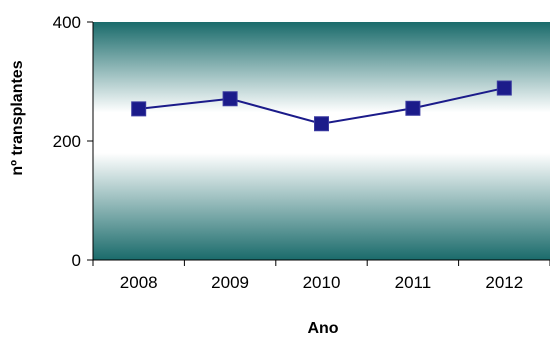 The image size is (550, 338). What do you see at coordinates (230, 282) in the screenshot?
I see `x-tick-label: 2009` at bounding box center [230, 282].